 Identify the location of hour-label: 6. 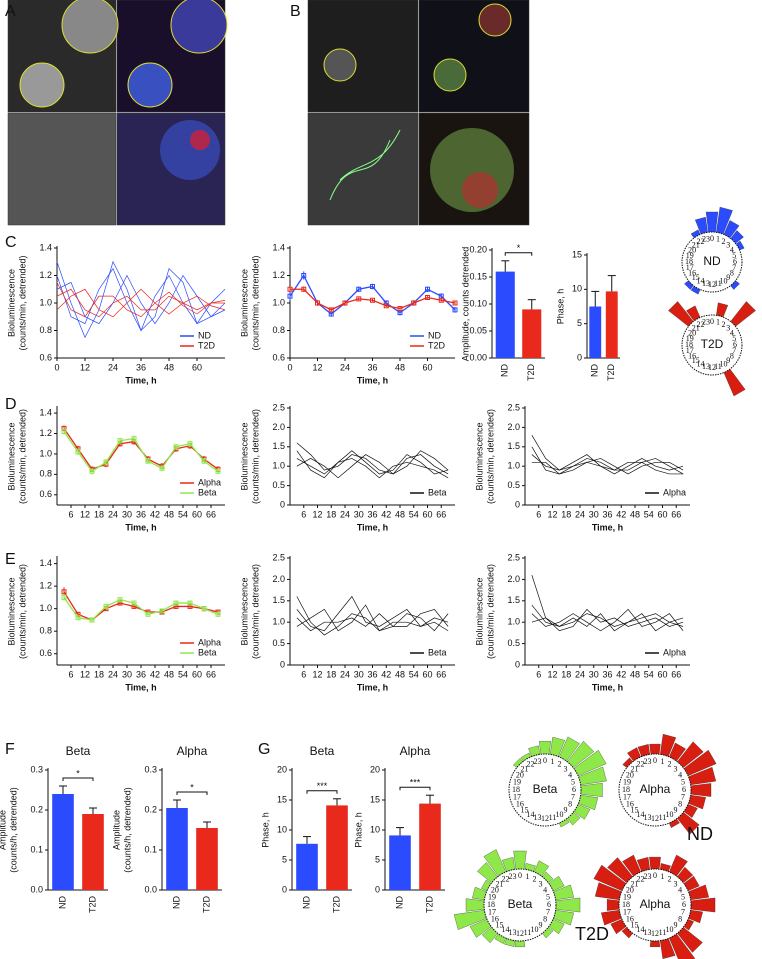
(684, 904).